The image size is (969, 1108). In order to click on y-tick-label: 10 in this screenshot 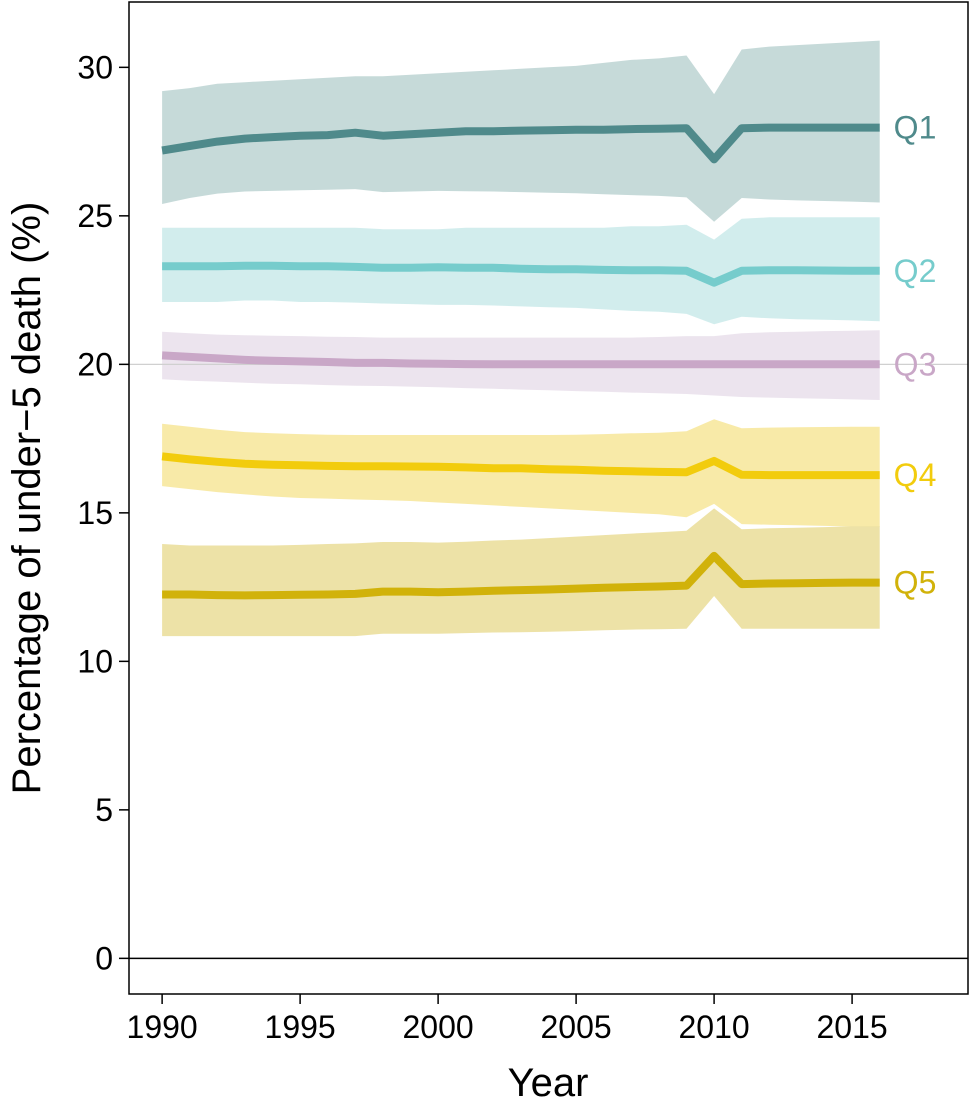, I will do `click(95, 661)`.